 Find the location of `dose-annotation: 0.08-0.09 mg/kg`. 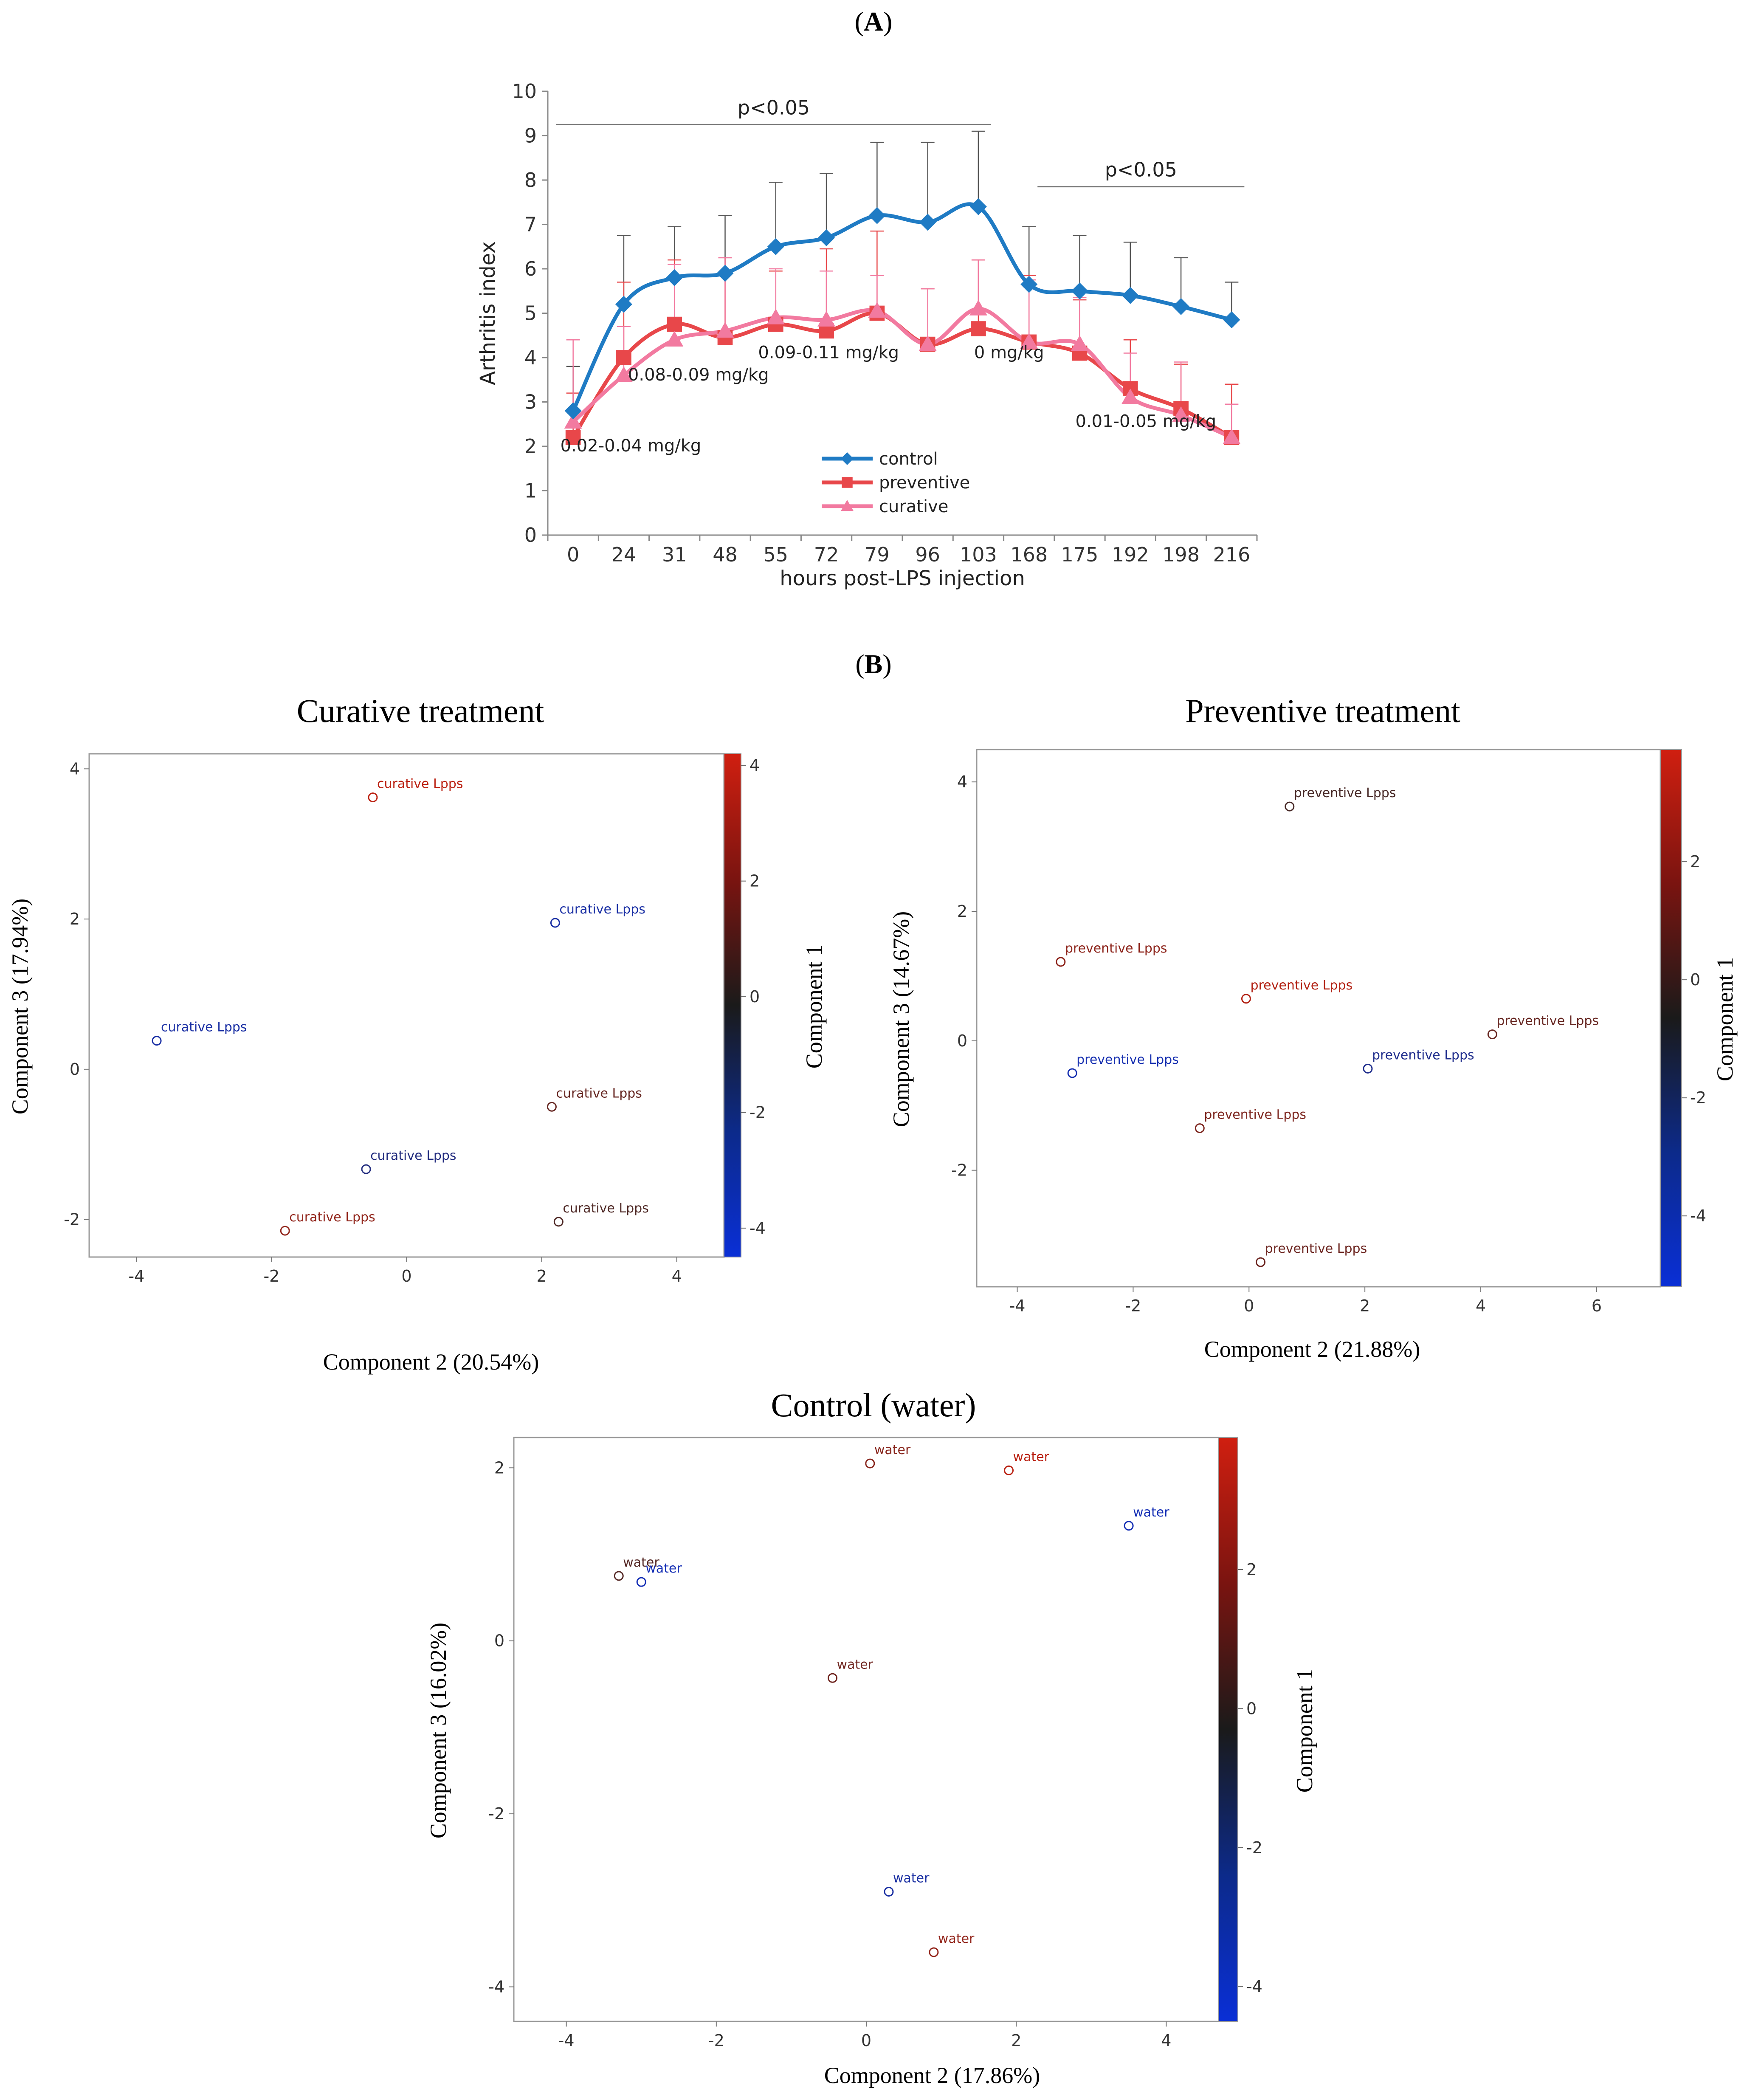

dose-annotation: 0.08-0.09 mg/kg is located at coordinates (698, 375).